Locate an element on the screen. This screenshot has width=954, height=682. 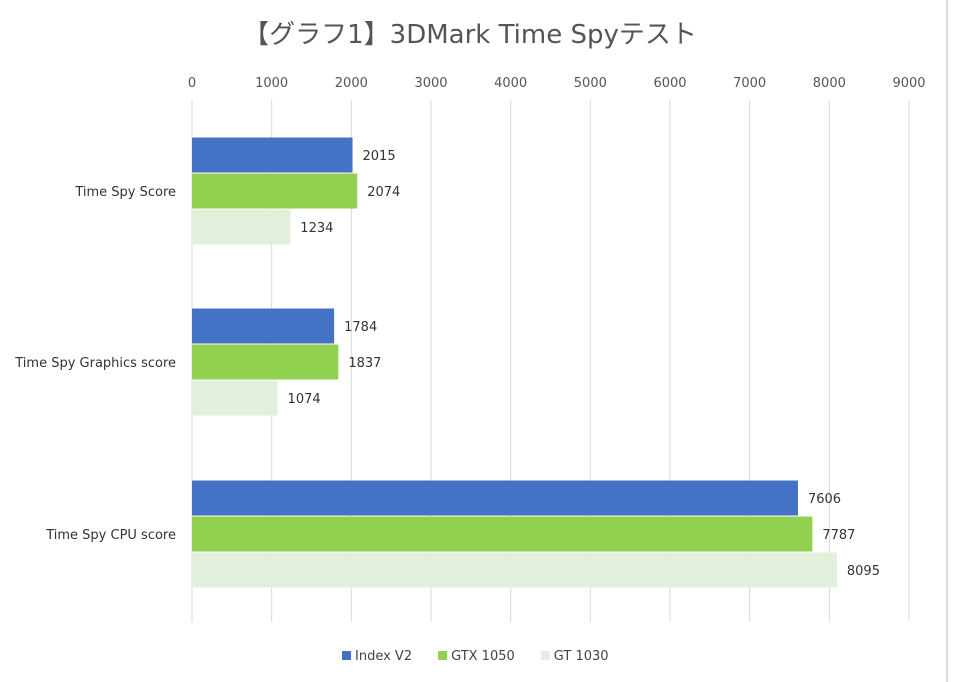
category-label: Time Spy CPU score is located at coordinates (110, 535).